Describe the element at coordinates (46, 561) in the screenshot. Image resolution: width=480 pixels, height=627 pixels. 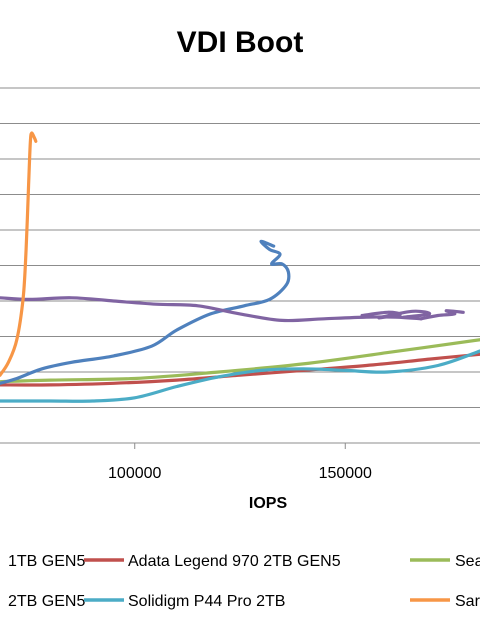
I see `legend-label: 1TB GEN5` at that location.